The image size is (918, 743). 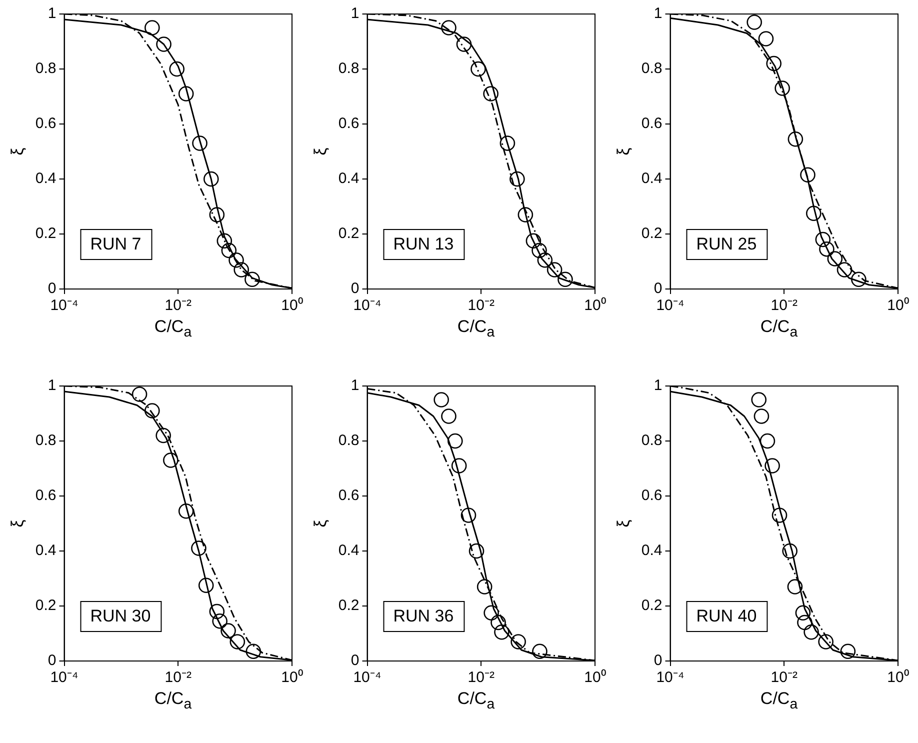 I want to click on annotation: RUN 7, so click(x=116, y=244).